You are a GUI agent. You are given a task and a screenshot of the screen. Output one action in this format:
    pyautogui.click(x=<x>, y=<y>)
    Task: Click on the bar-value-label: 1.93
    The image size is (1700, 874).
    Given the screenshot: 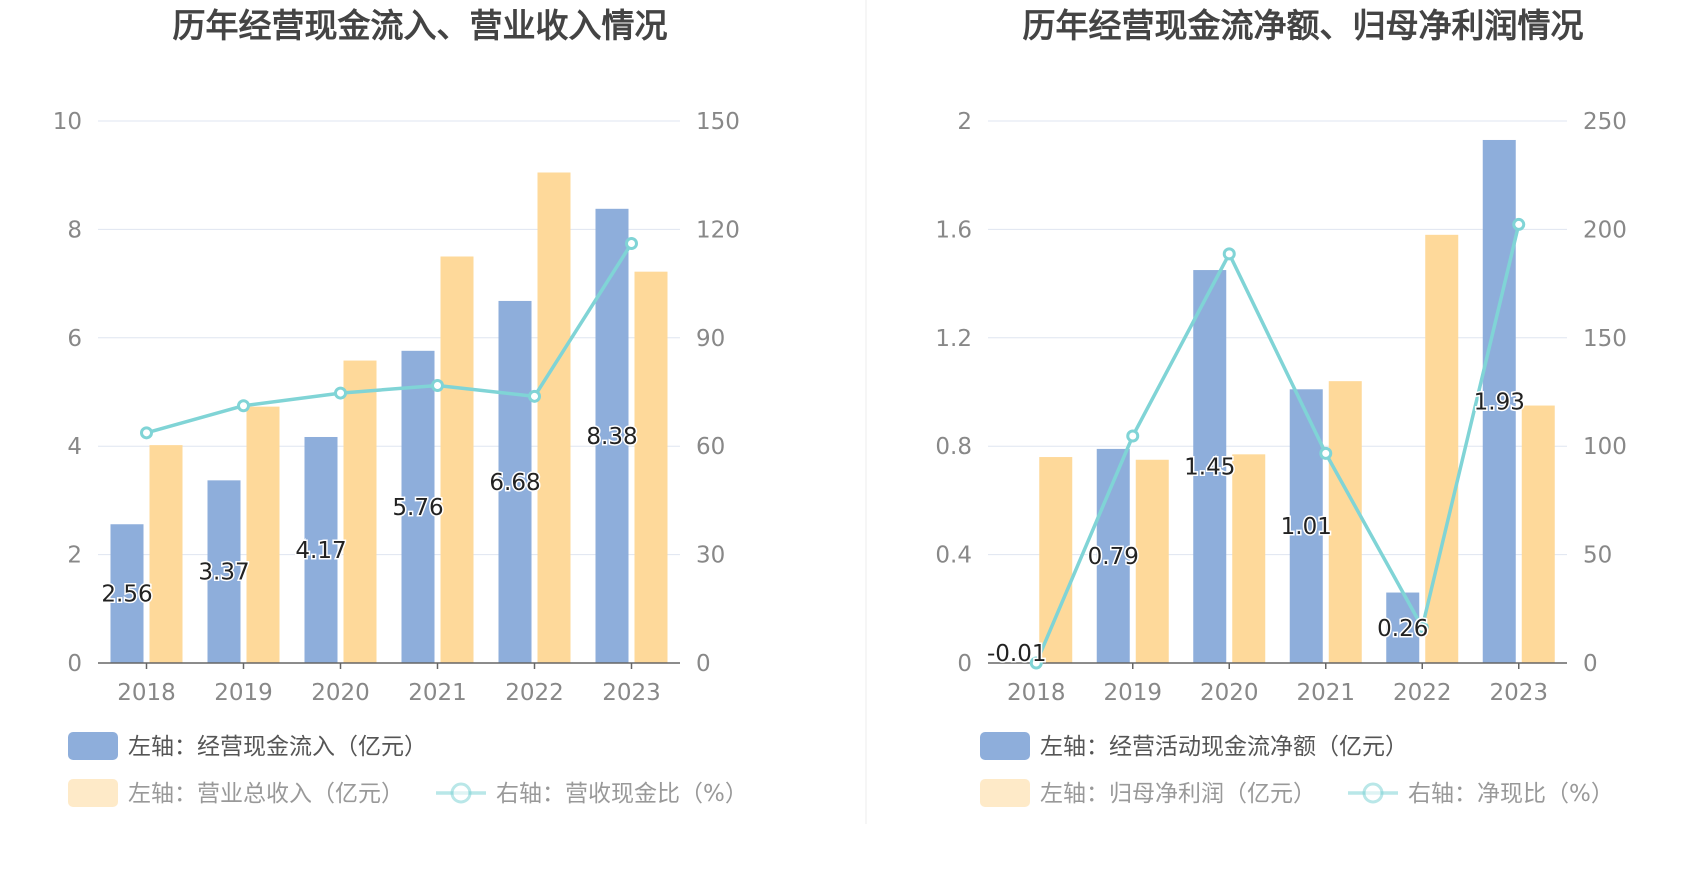 What is the action you would take?
    pyautogui.click(x=1499, y=402)
    